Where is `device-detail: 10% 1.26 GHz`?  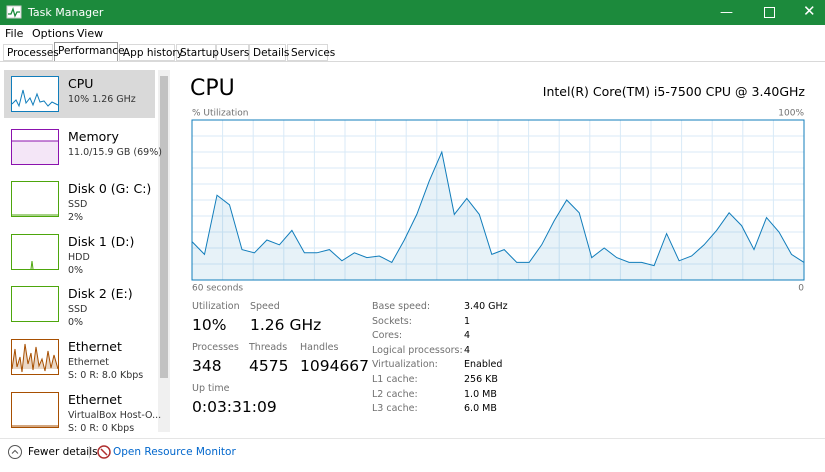
device-detail: 10% 1.26 GHz is located at coordinates (102, 99).